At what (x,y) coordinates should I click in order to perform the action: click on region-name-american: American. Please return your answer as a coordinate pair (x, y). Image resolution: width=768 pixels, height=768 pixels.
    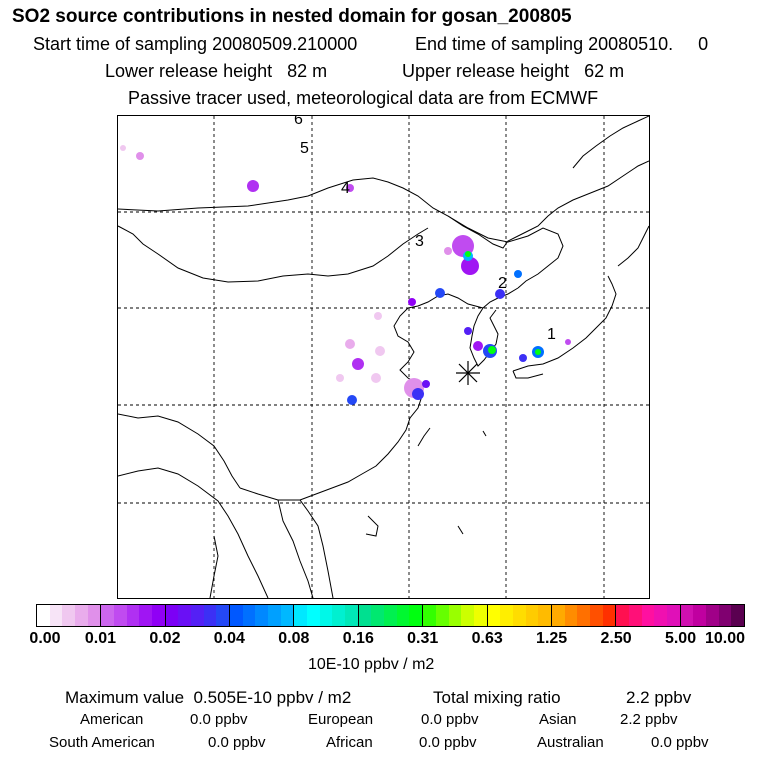
    Looking at the image, I should click on (112, 719).